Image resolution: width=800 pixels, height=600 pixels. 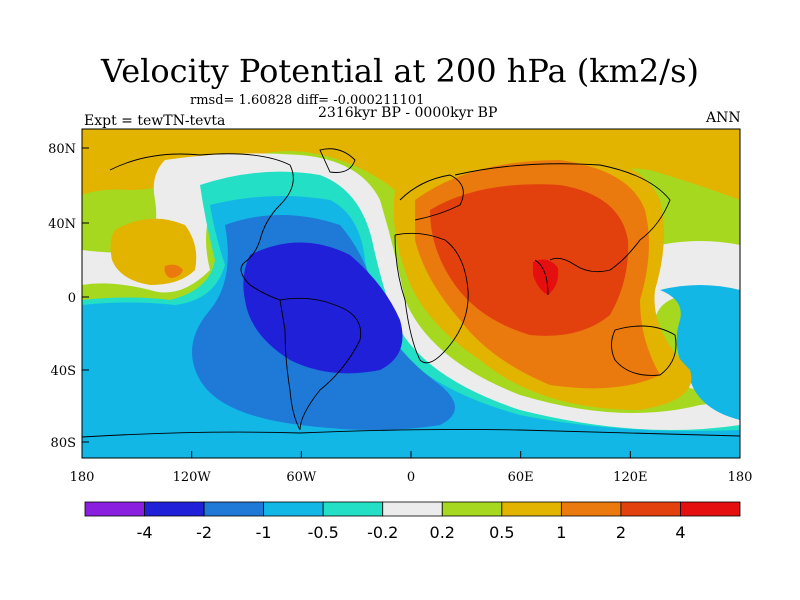 What do you see at coordinates (337, 160) in the screenshot?
I see `coastline-greenland` at bounding box center [337, 160].